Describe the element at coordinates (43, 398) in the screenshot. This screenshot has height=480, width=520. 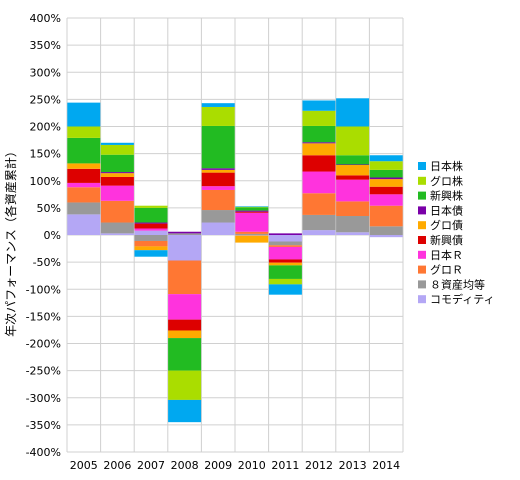
I see `y-tick-label: -300%` at that location.